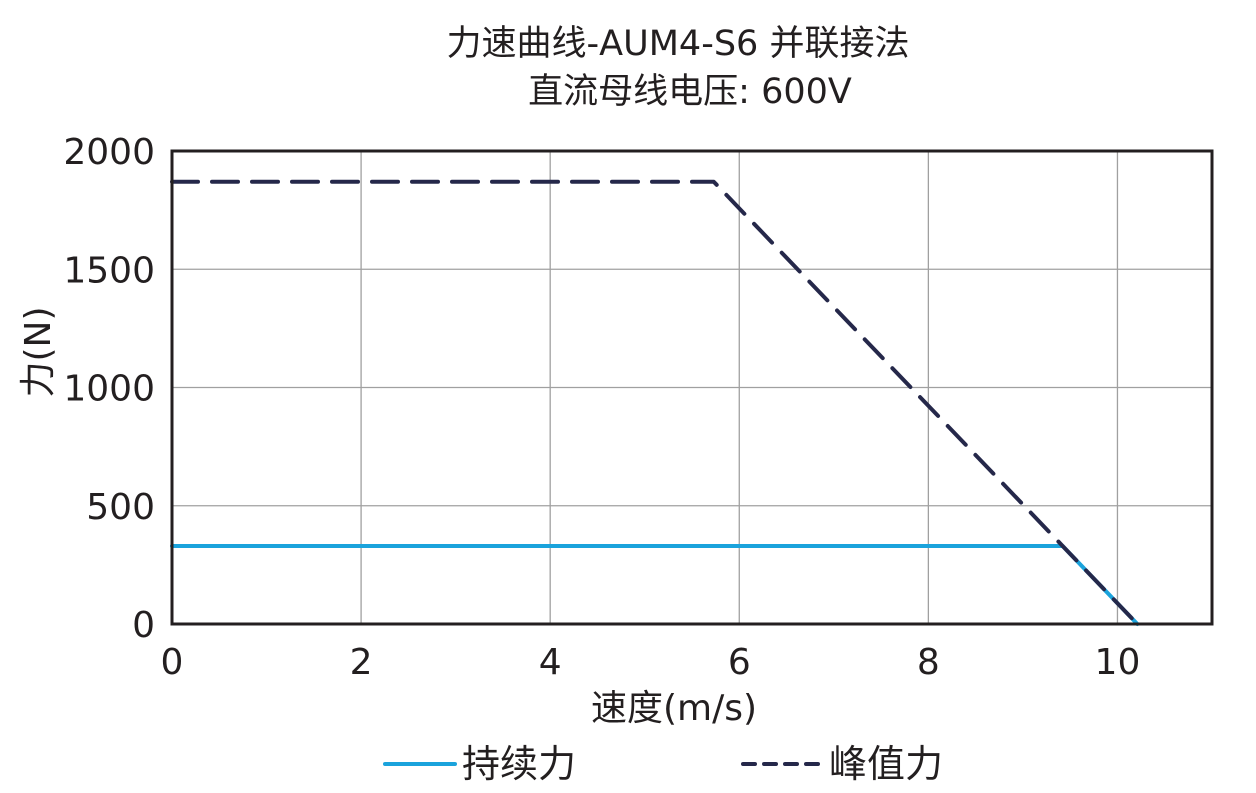 This screenshot has width=1256, height=793. I want to click on legend-item: 持续力, so click(479, 764).